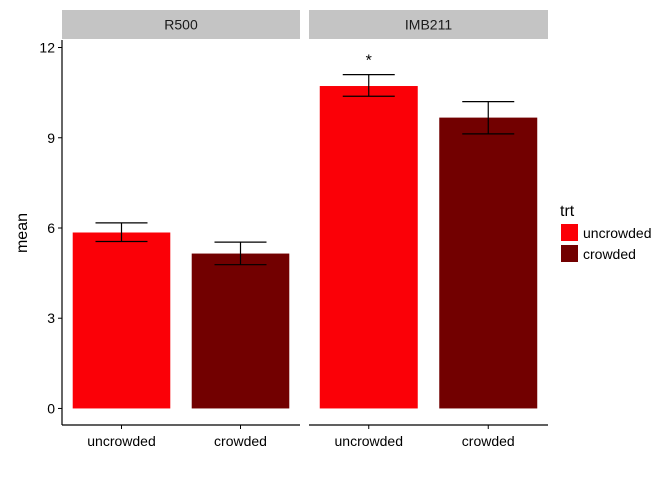 Image resolution: width=672 pixels, height=480 pixels. I want to click on facet-strip-label: R500, so click(181, 25).